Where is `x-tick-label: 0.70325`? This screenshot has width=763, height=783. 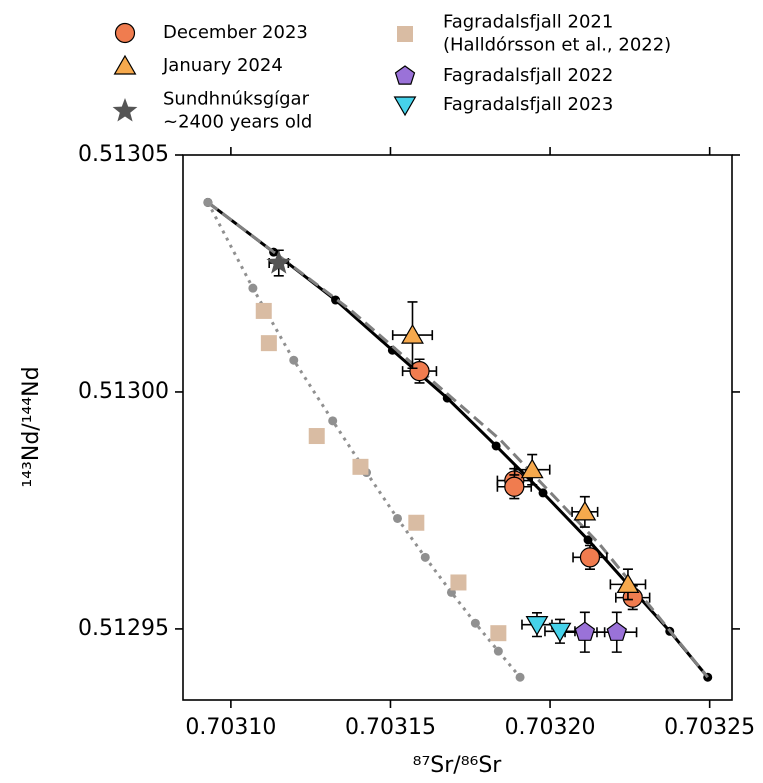
x-tick-label: 0.70325 is located at coordinates (709, 727).